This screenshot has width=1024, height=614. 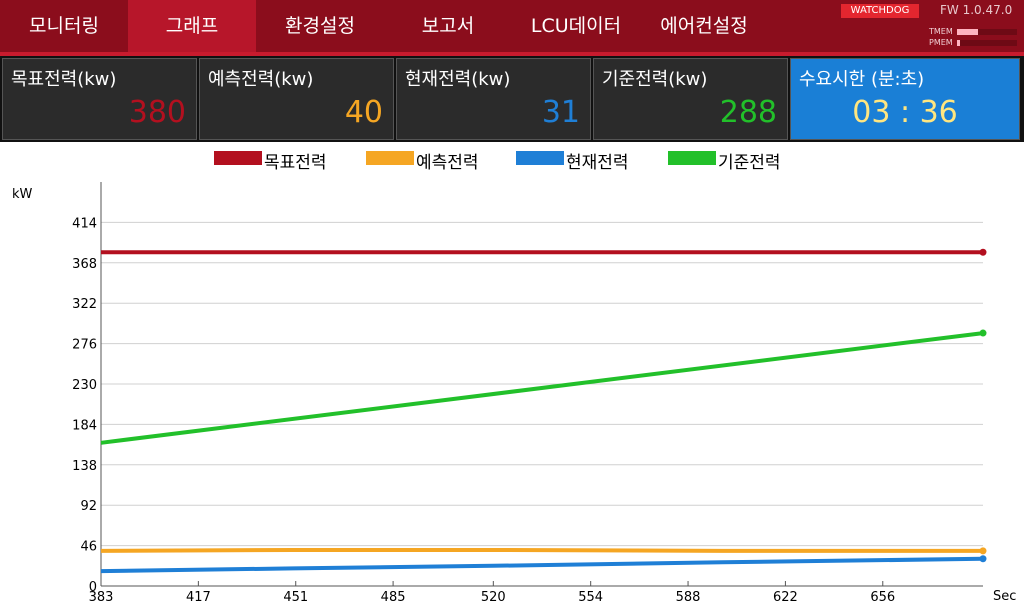 What do you see at coordinates (785, 597) in the screenshot?
I see `x-tick-label: 622` at bounding box center [785, 597].